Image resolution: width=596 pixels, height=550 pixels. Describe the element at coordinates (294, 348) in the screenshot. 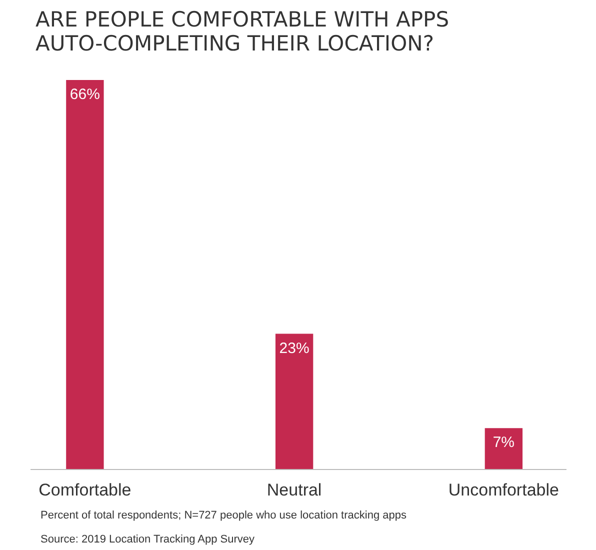

I see `data-label: 23%` at that location.